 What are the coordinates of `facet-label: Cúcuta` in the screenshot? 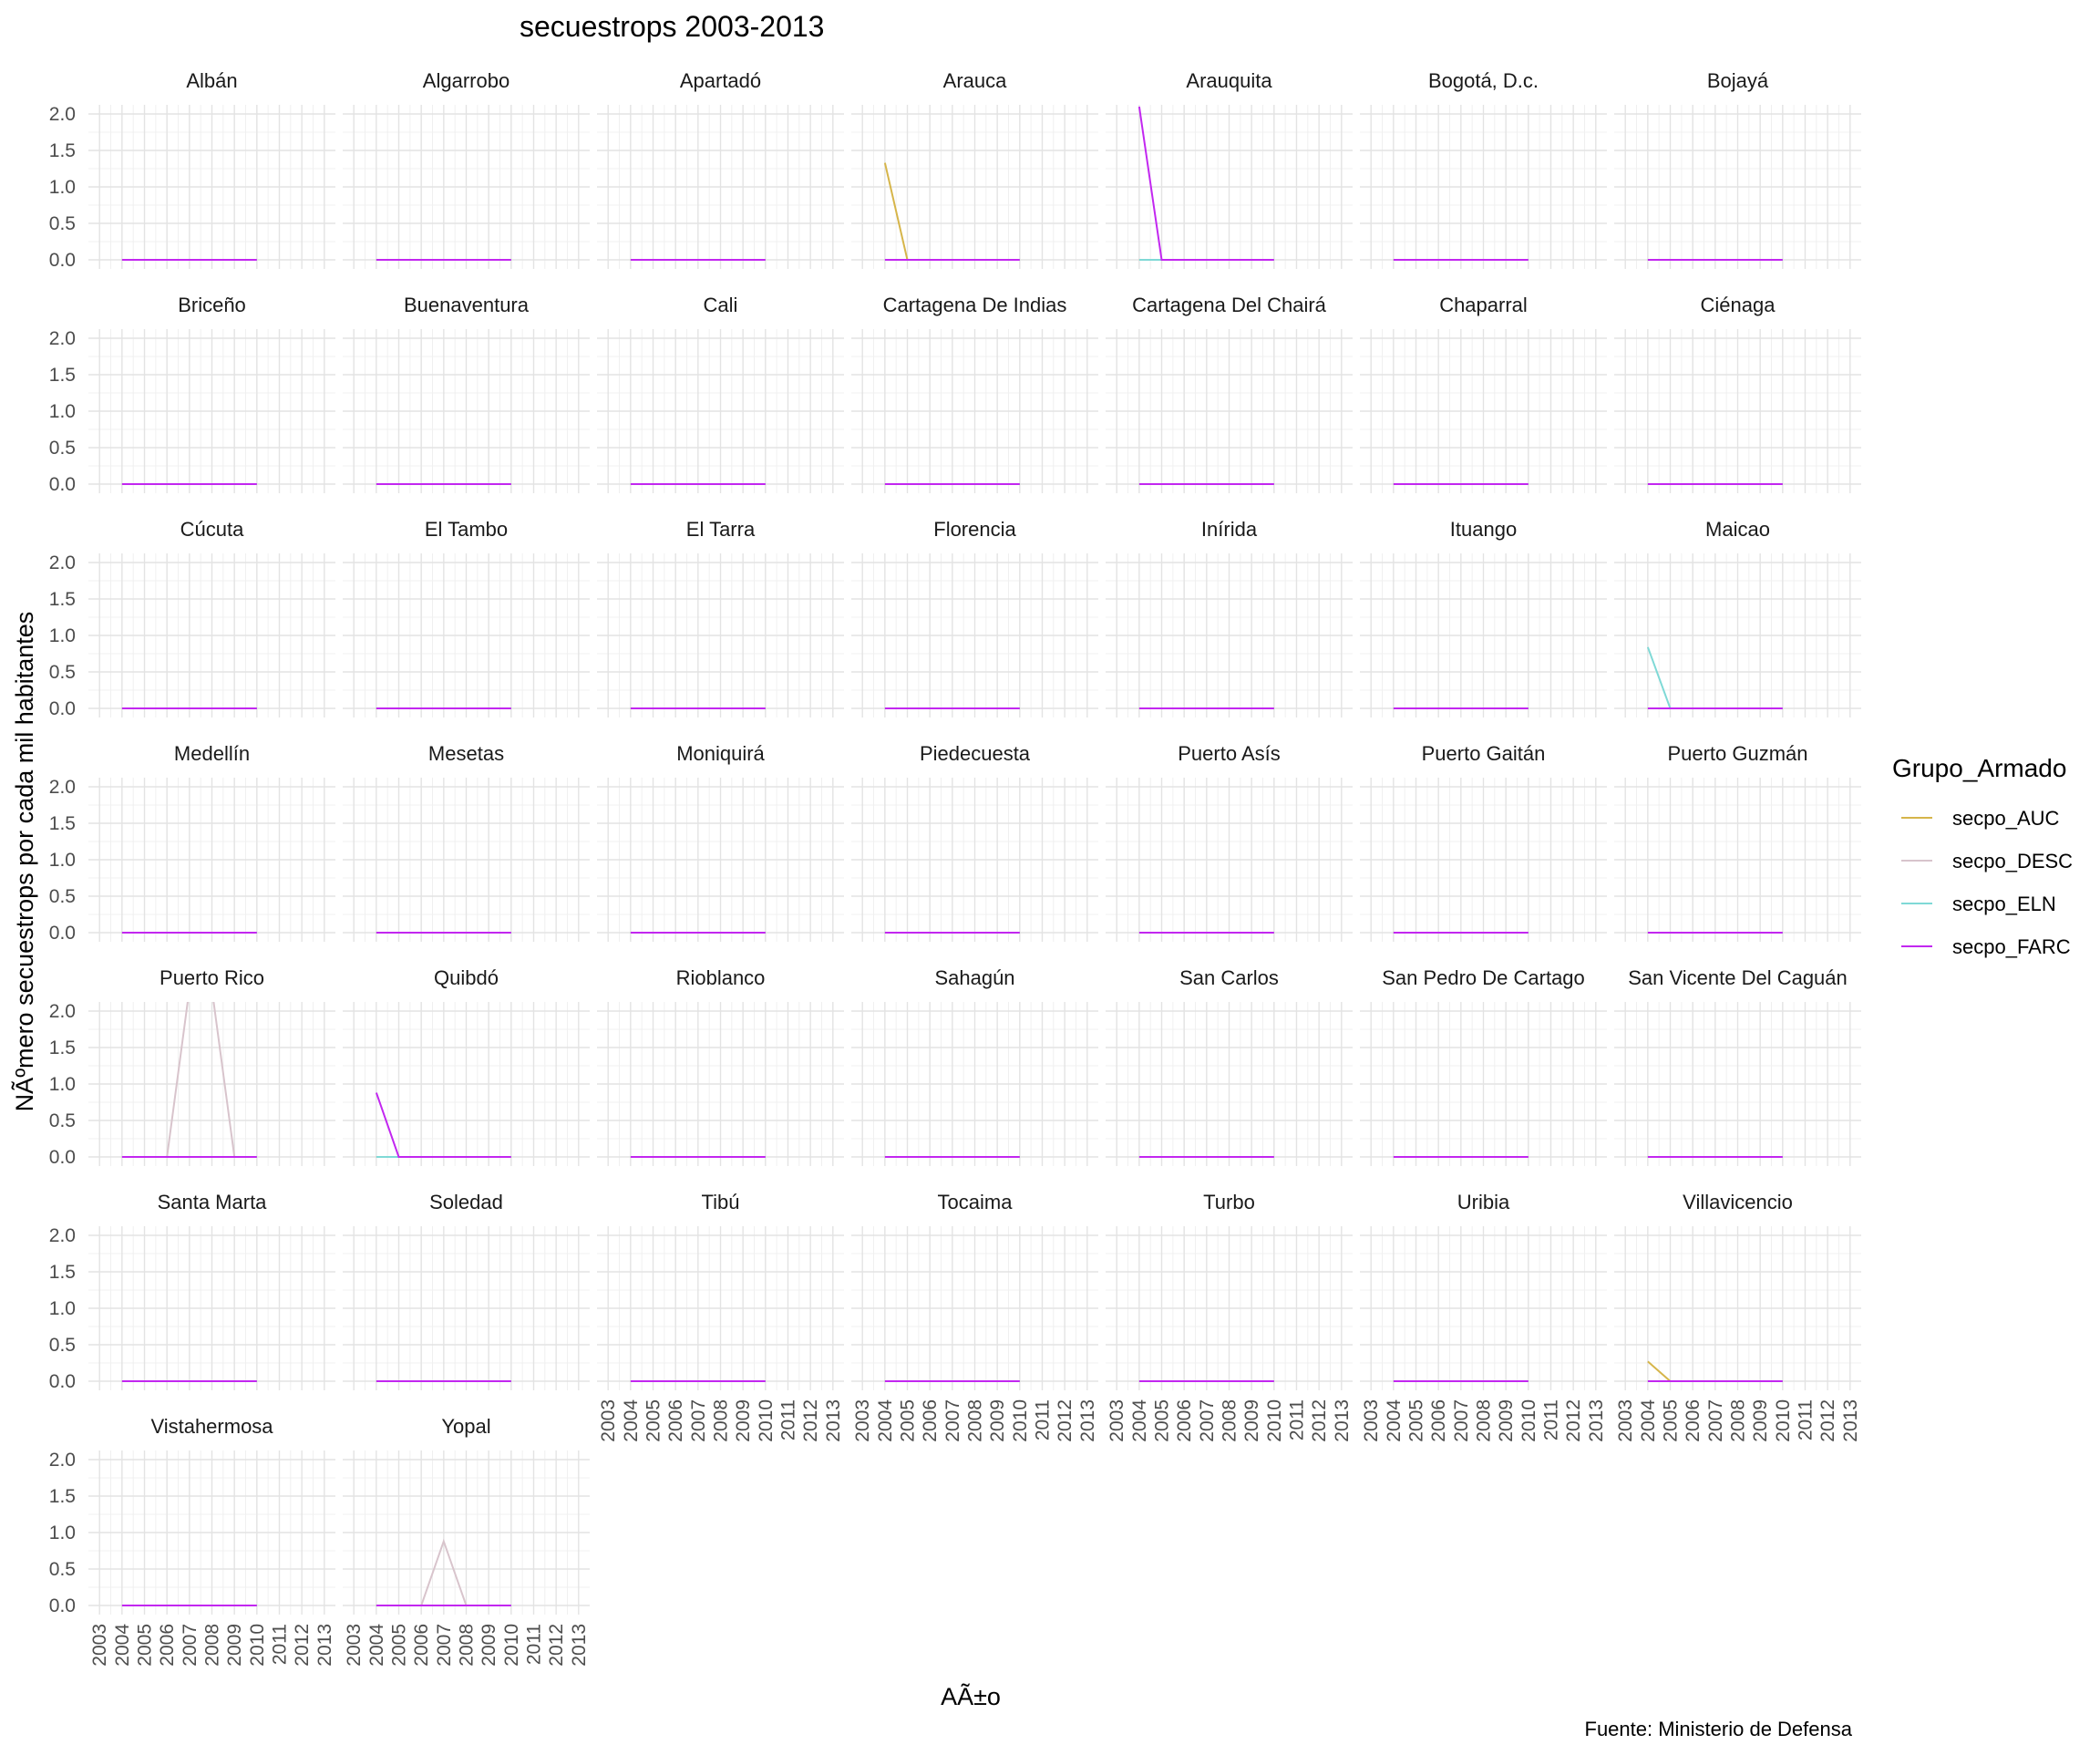 It's located at (212, 529).